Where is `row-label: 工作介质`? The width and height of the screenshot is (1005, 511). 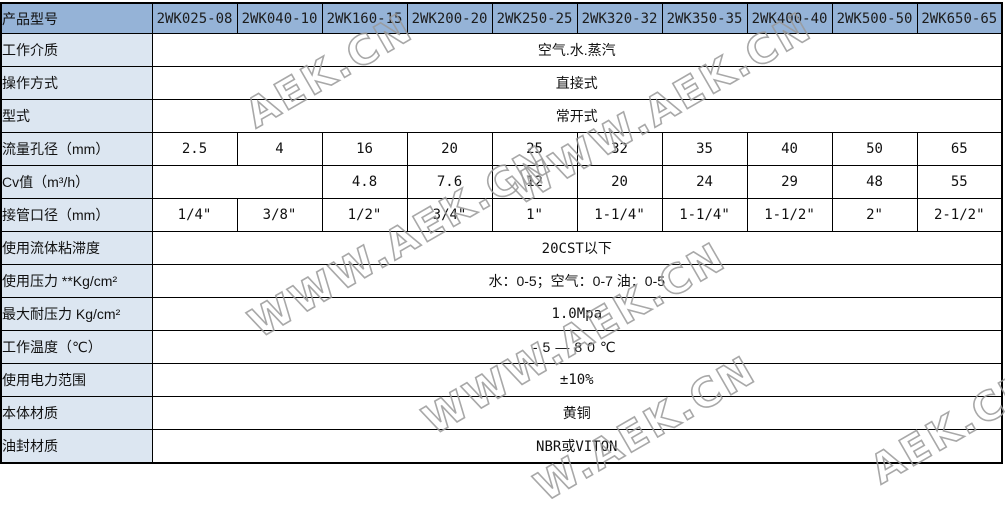 row-label: 工作介质 is located at coordinates (76, 50).